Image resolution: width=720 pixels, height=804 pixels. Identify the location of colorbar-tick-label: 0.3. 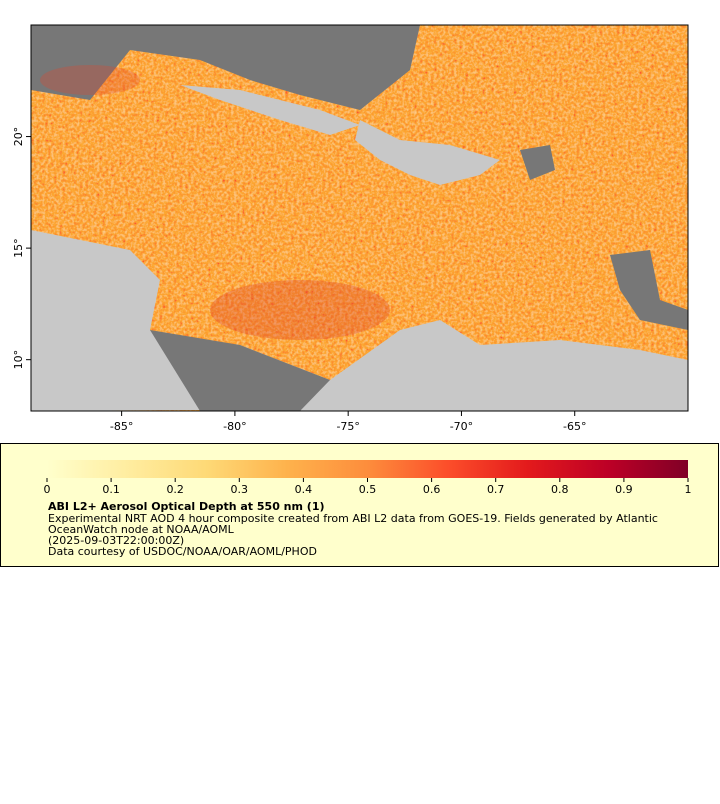
(240, 489).